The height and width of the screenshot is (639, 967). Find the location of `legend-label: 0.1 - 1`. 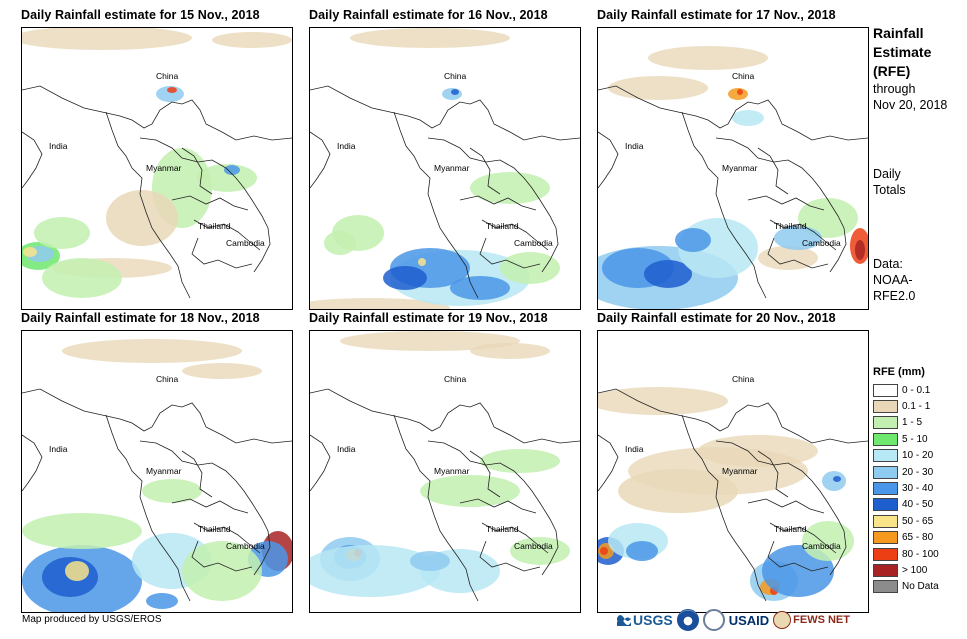

legend-label: 0.1 - 1 is located at coordinates (916, 407).